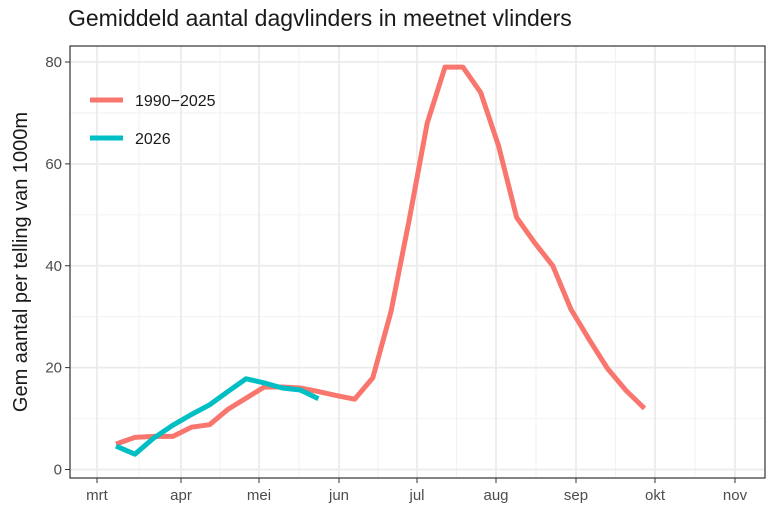 The width and height of the screenshot is (770, 505). Describe the element at coordinates (153, 120) in the screenshot. I see `legend: 1990−2025 2026` at that location.